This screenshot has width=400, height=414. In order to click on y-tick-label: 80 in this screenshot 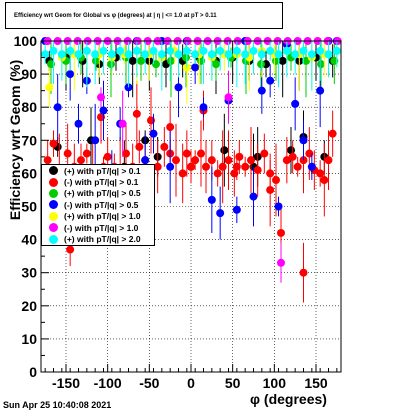, I will do `click(29, 107)`.